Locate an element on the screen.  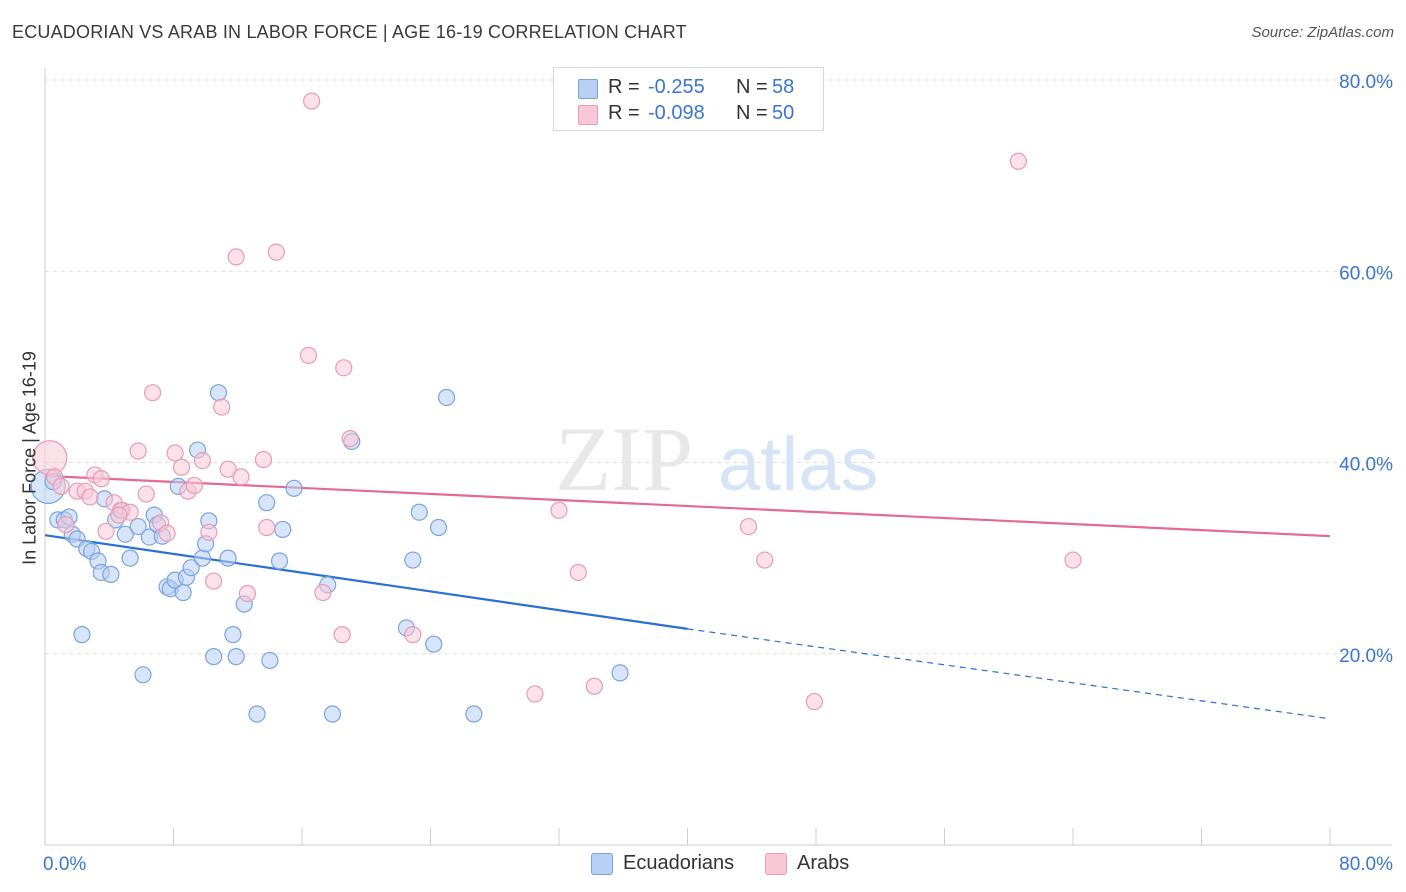
legend-n-value: 50 is located at coordinates (783, 113).